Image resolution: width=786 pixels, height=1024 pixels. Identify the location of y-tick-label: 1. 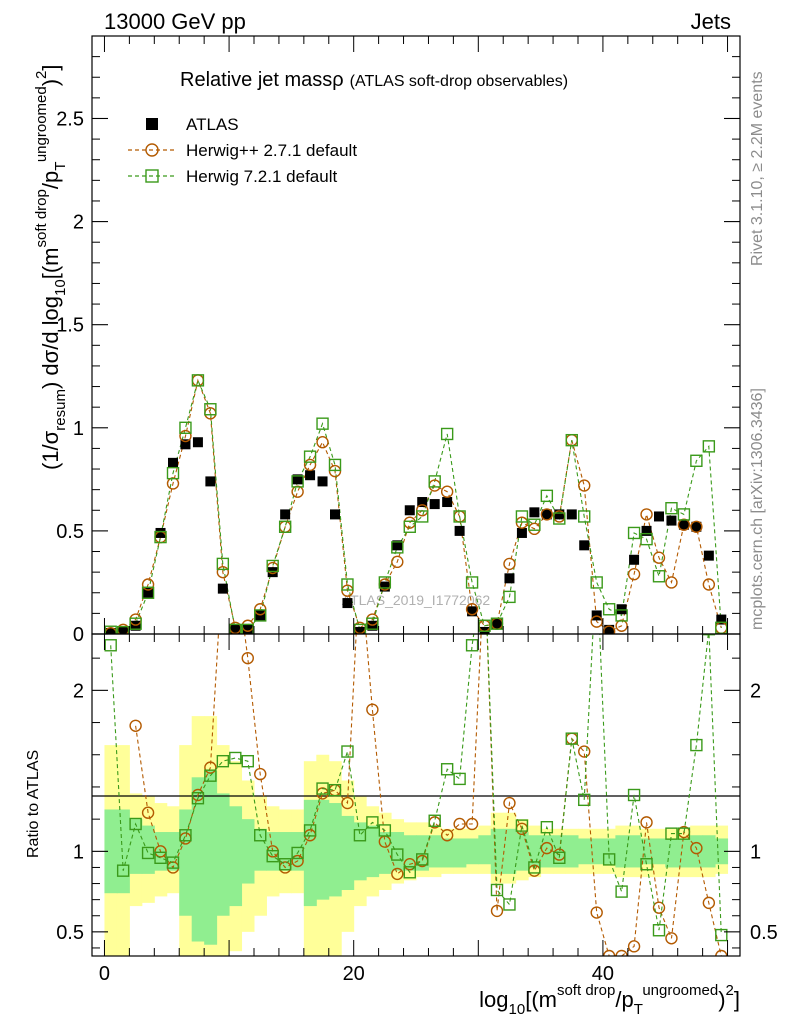
(78, 429).